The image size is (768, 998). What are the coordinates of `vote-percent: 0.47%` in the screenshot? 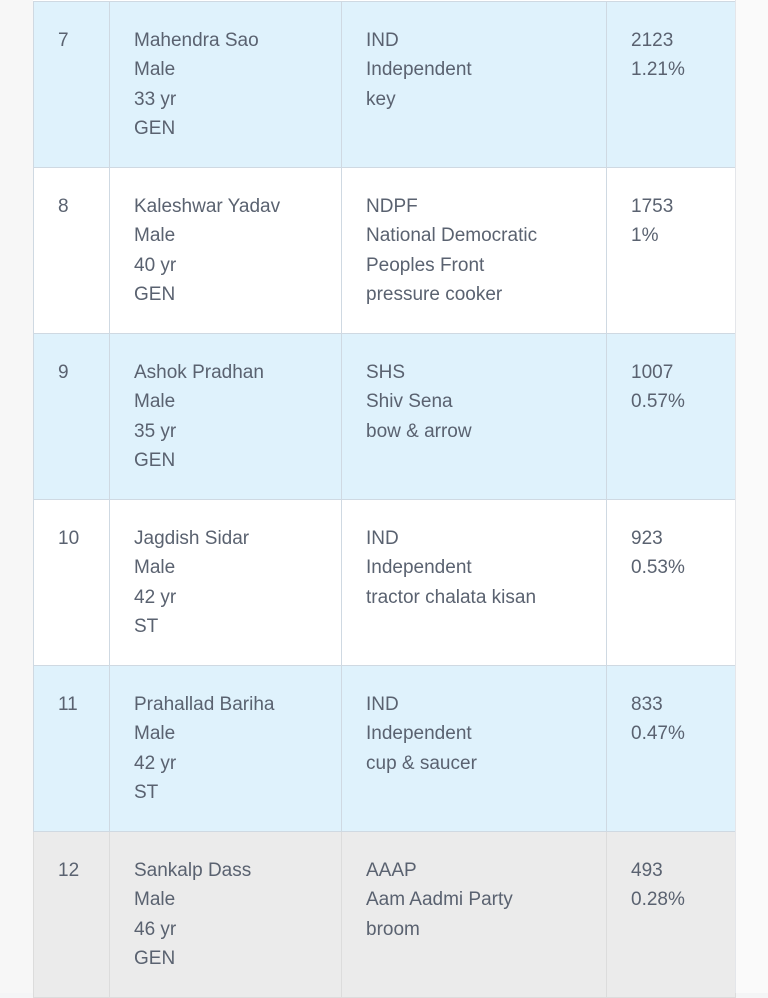 It's located at (658, 734).